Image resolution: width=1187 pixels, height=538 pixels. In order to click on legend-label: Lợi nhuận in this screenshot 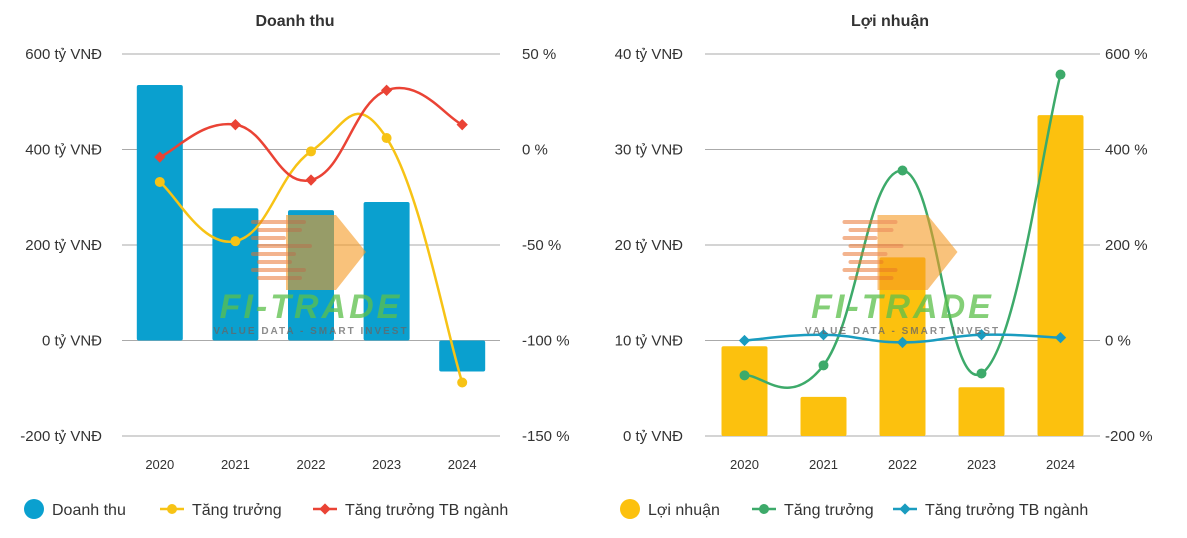, I will do `click(684, 510)`.